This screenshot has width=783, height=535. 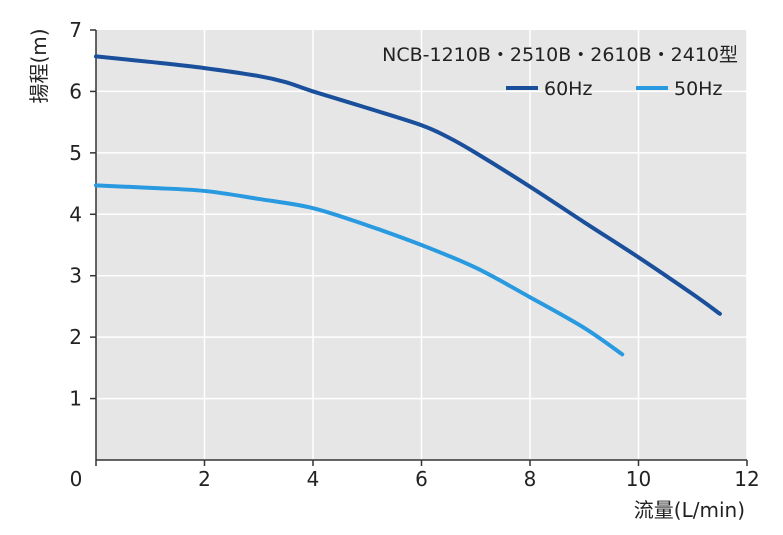 What do you see at coordinates (698, 89) in the screenshot?
I see `legend-label-50hz: 50Hz` at bounding box center [698, 89].